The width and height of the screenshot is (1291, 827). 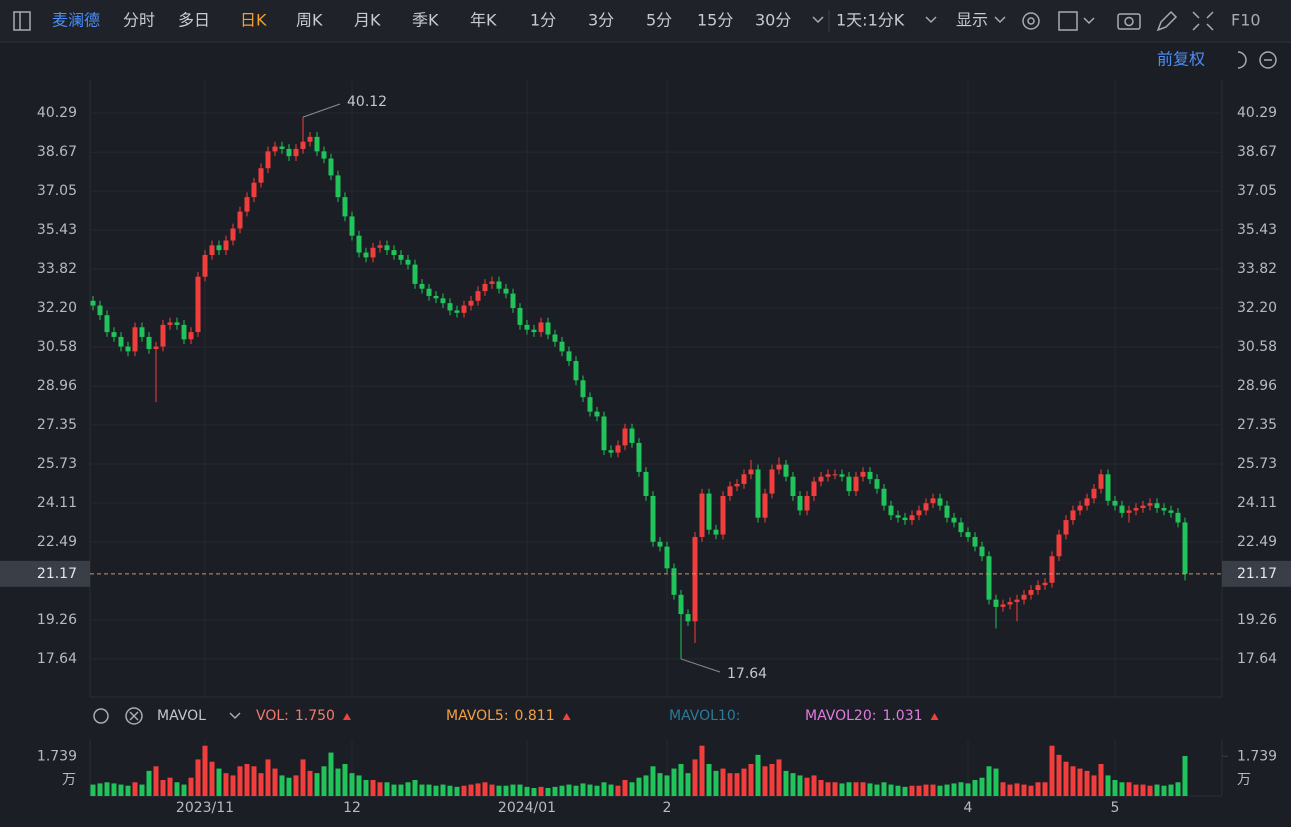 What do you see at coordinates (181, 716) in the screenshot?
I see `indicator-name: MAVOL` at bounding box center [181, 716].